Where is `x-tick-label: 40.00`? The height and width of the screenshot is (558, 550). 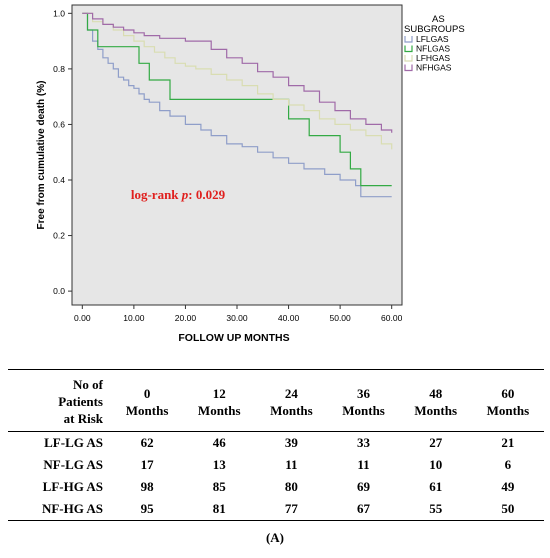 x-tick-label: 40.00 is located at coordinates (289, 318).